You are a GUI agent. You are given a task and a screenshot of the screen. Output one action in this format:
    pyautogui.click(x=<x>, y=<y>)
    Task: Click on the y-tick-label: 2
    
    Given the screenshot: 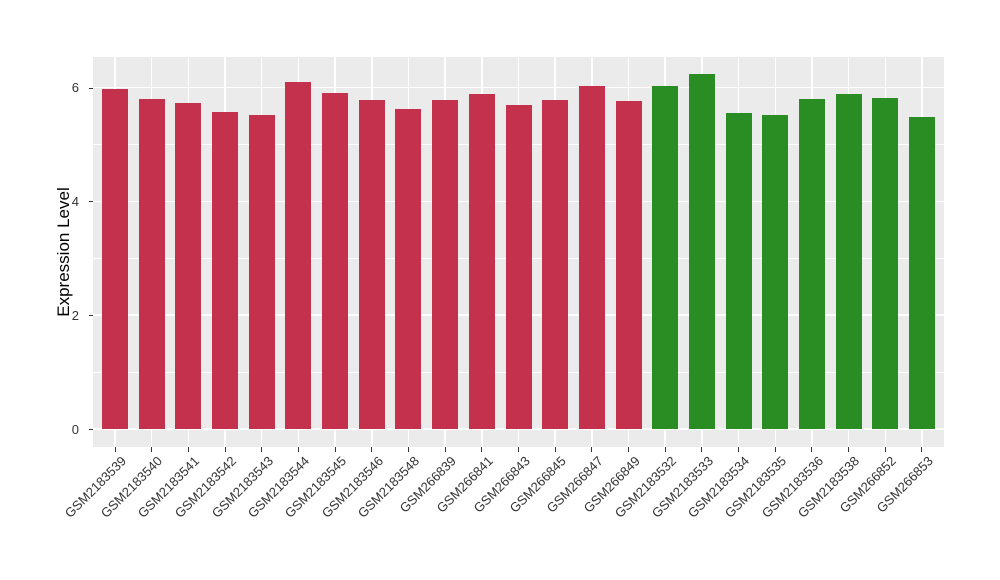 What is the action you would take?
    pyautogui.click(x=75, y=315)
    